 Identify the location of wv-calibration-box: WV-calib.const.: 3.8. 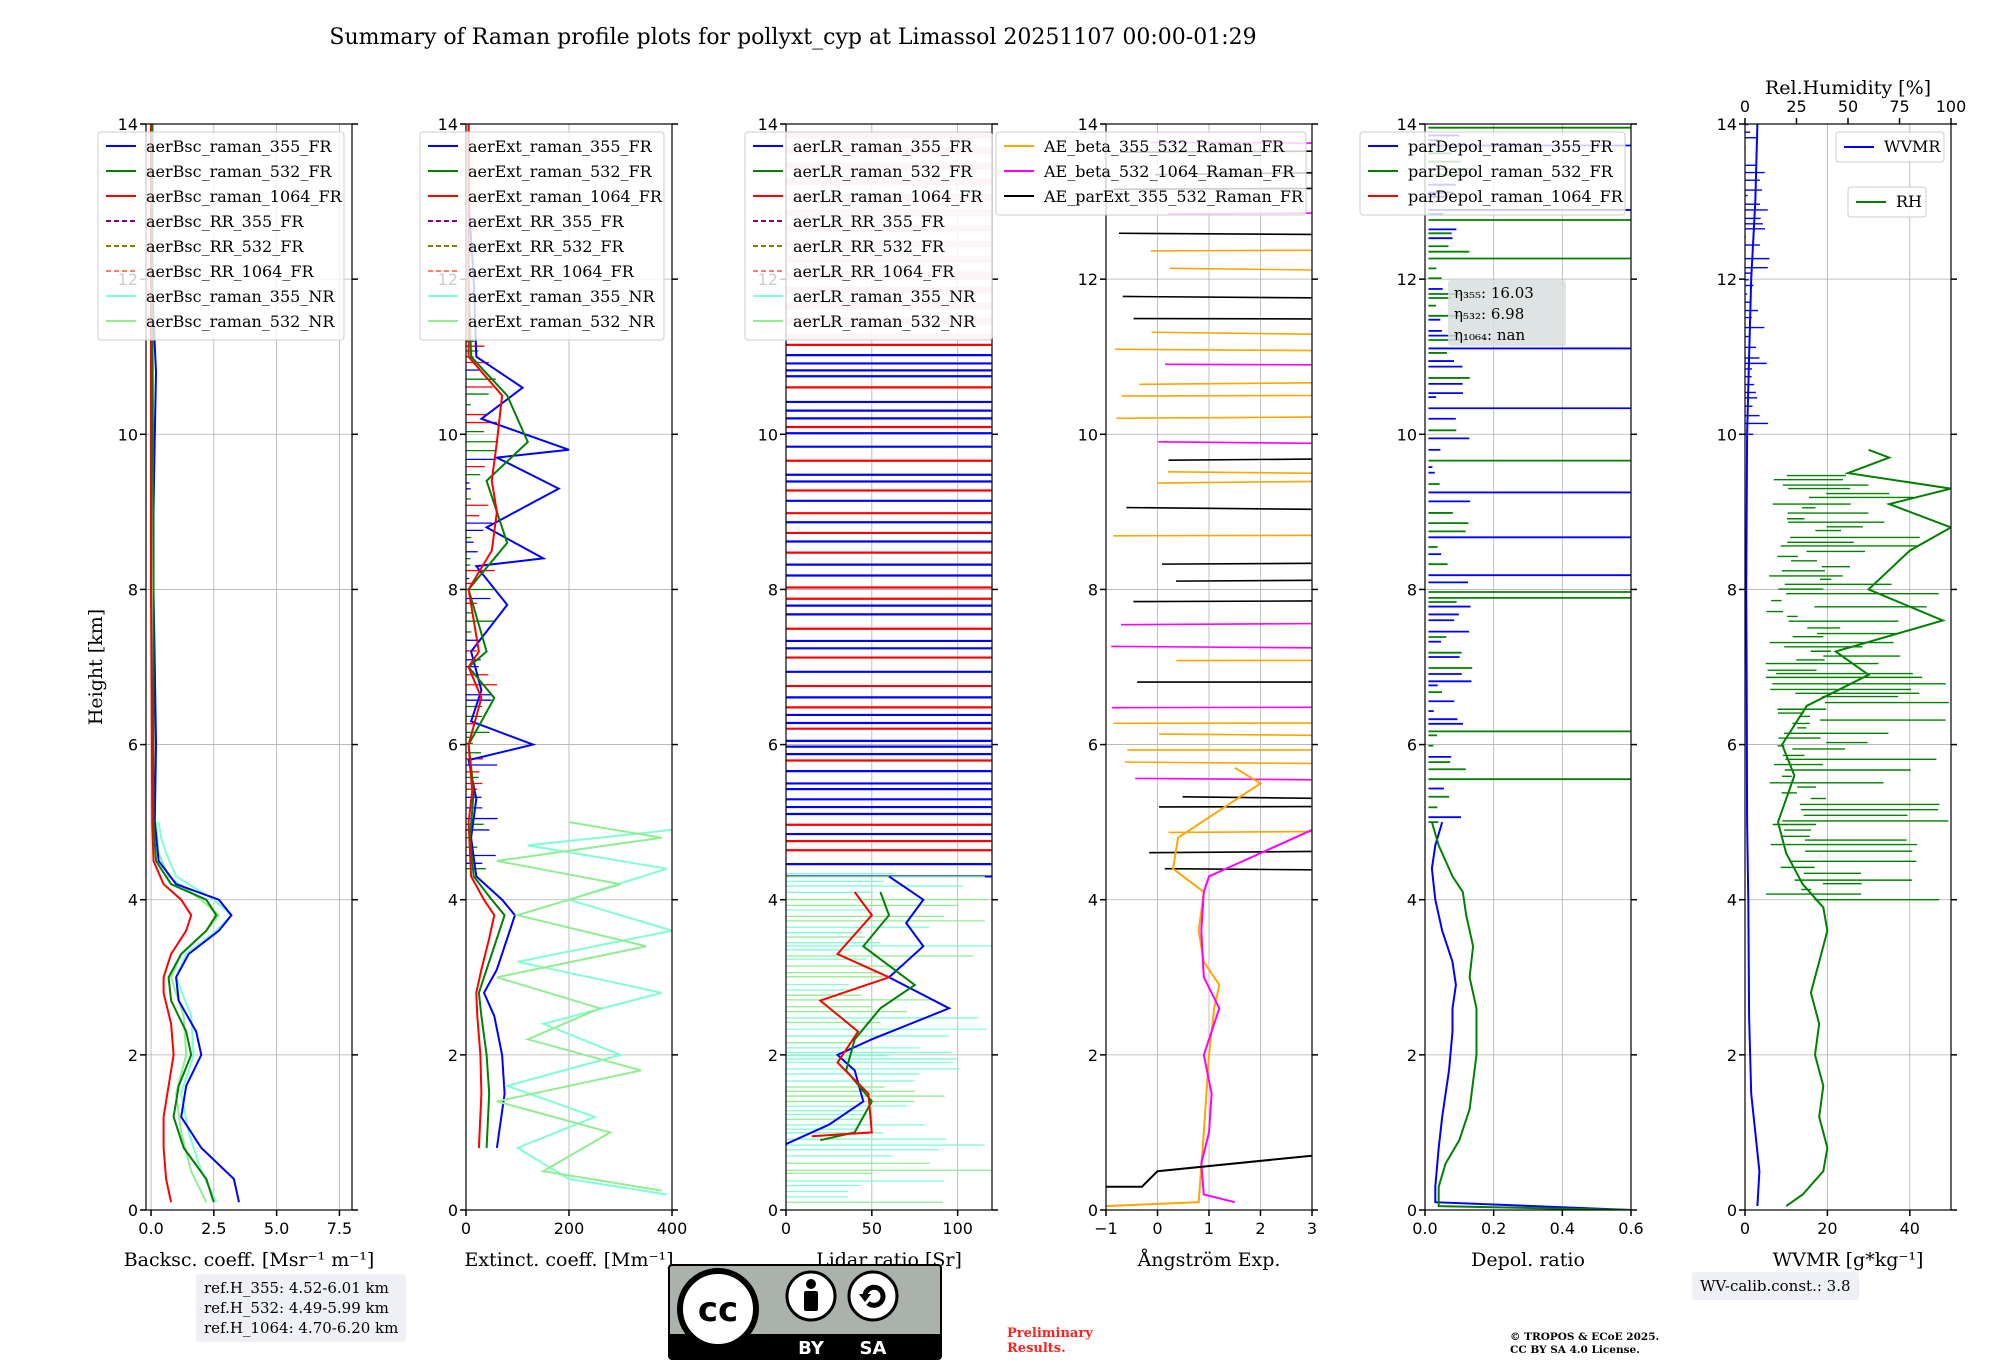
(1775, 1286).